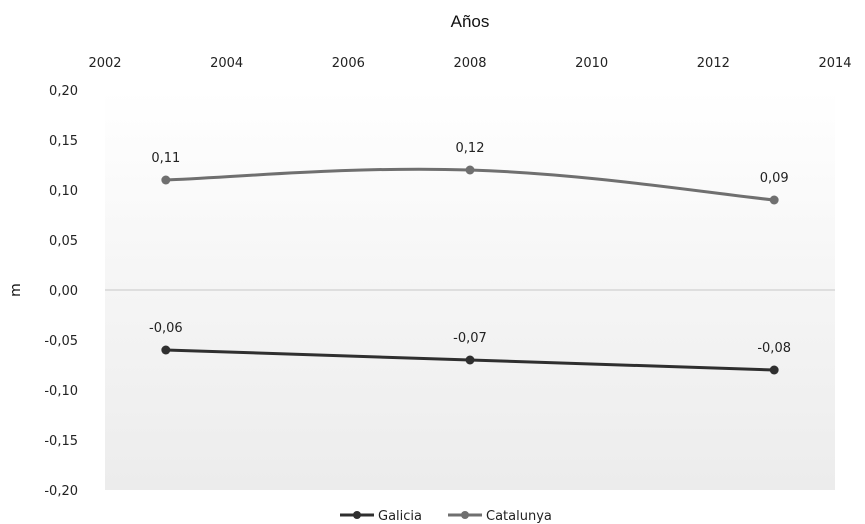 The height and width of the screenshot is (524, 865). Describe the element at coordinates (470, 338) in the screenshot. I see `data-label-galicia: -0,07` at that location.